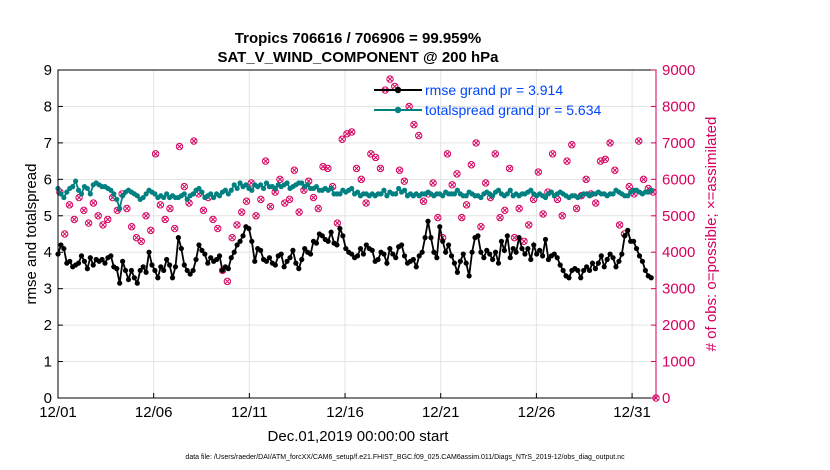  What do you see at coordinates (673, 234) in the screenshot?
I see `y-axis-right-ticks: 0 1000 2000 3000 4000 5000 6000 7000 8000 9000` at bounding box center [673, 234].